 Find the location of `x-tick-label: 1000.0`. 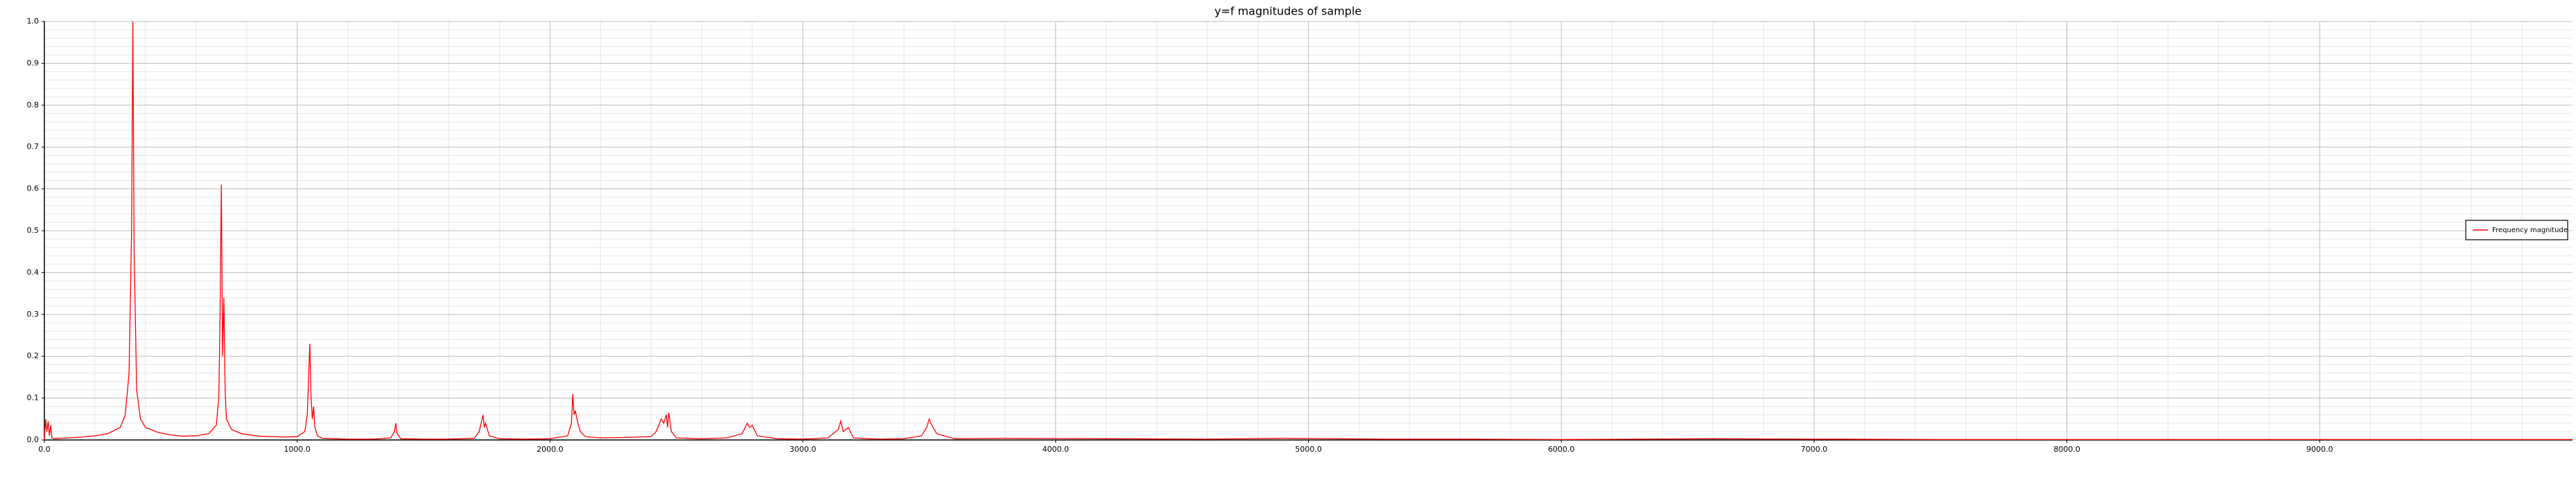

x-tick-label: 1000.0 is located at coordinates (297, 449).